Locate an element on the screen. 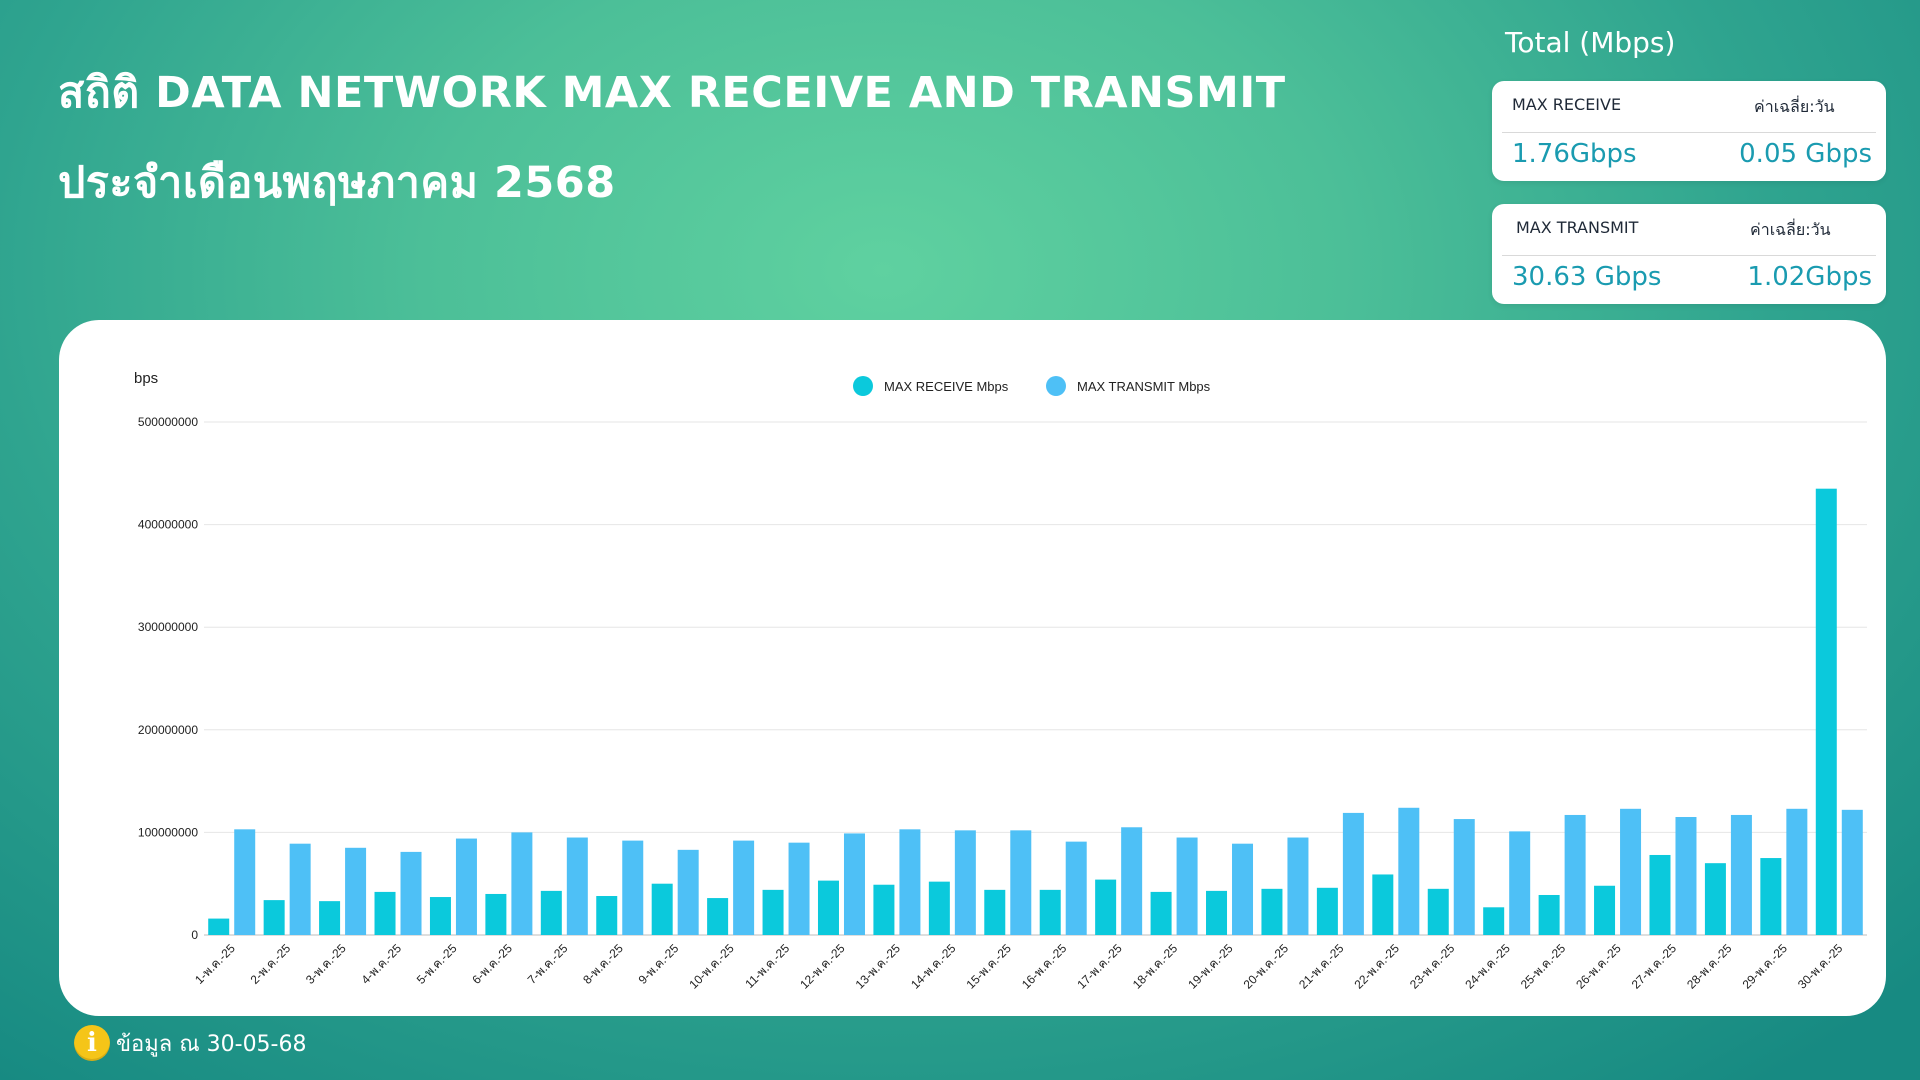 This screenshot has height=1080, width=1920. x-tick-label: 24-พ.ค.-25 is located at coordinates (1487, 966).